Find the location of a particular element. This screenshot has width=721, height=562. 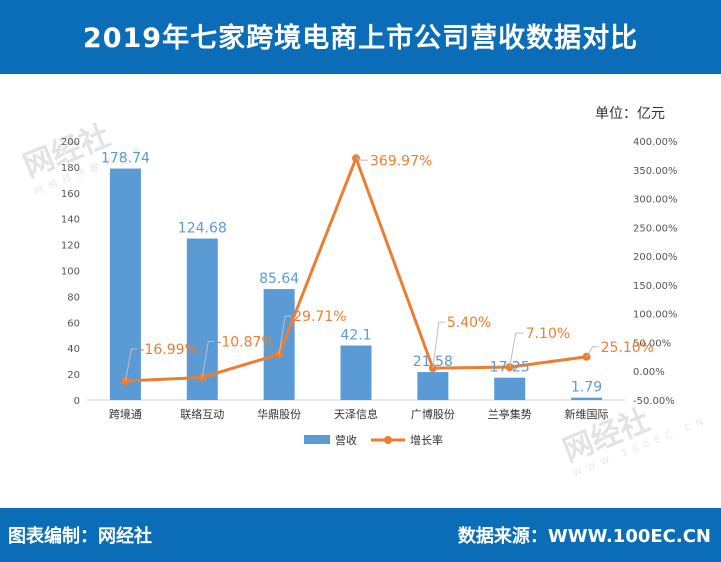

footer-source: 数据来源：WWW.100EC.CN is located at coordinates (584, 536).